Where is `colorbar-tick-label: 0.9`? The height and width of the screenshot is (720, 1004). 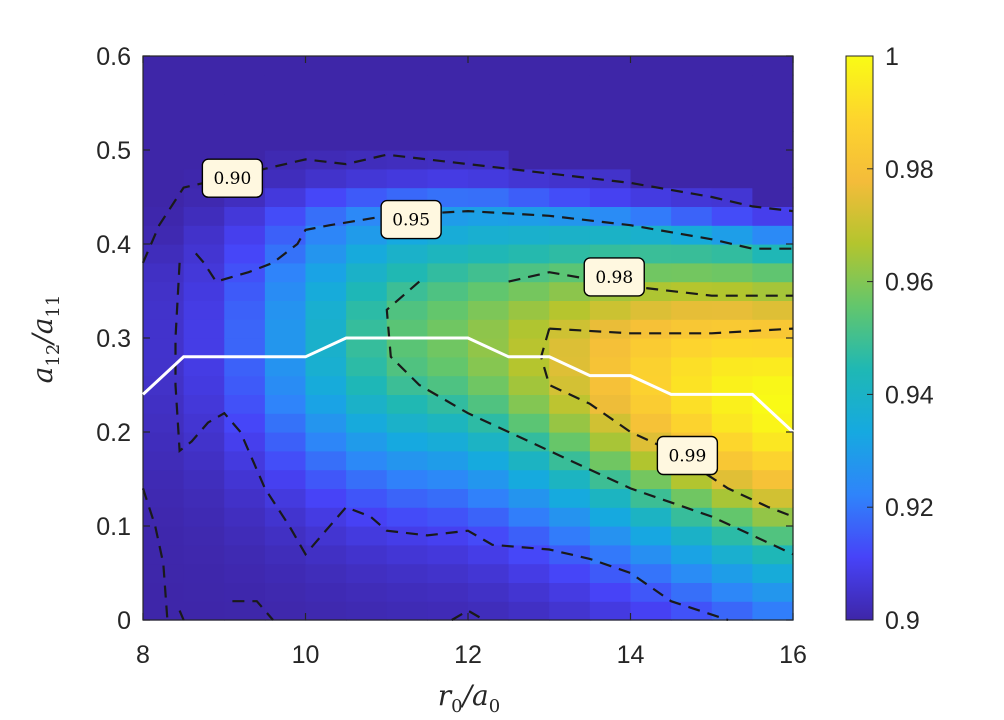
colorbar-tick-label: 0.9 is located at coordinates (902, 621).